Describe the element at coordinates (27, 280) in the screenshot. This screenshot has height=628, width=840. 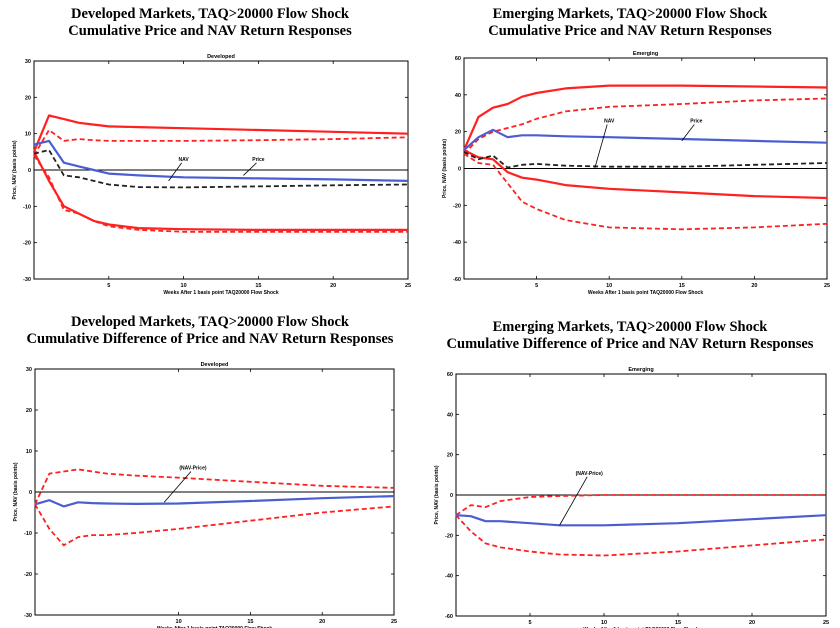
I see `y-tick-label: -30` at that location.